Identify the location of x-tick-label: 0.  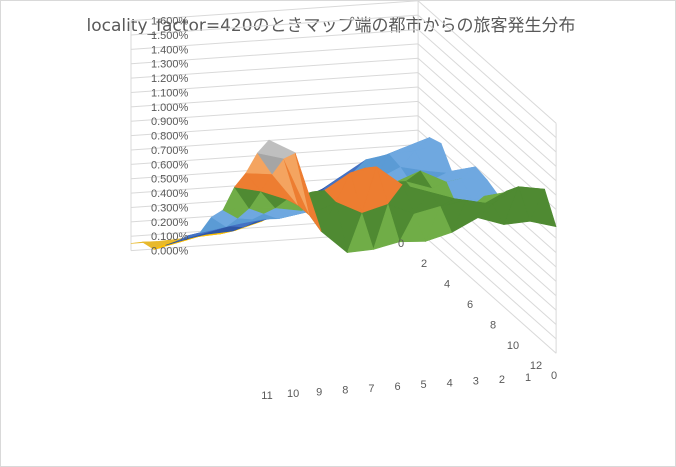
(554, 376).